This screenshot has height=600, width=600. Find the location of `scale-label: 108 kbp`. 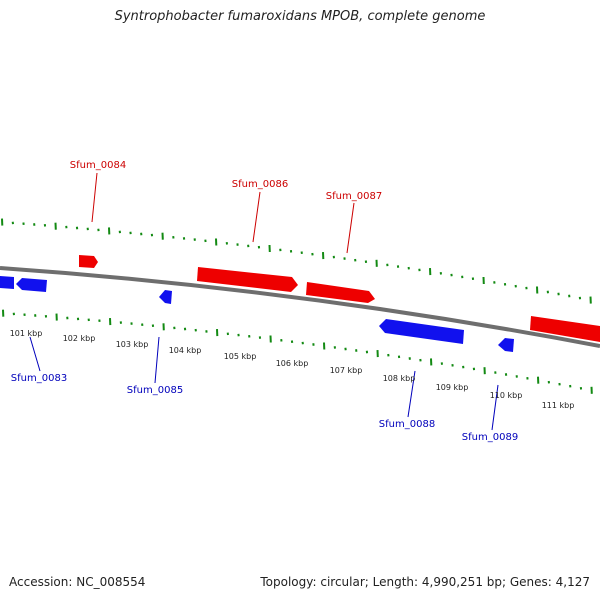

scale-label: 108 kbp is located at coordinates (399, 378).